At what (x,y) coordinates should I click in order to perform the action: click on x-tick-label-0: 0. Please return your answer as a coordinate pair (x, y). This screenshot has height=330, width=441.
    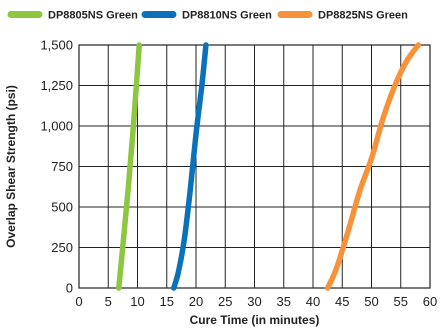
    Looking at the image, I should click on (78, 301).